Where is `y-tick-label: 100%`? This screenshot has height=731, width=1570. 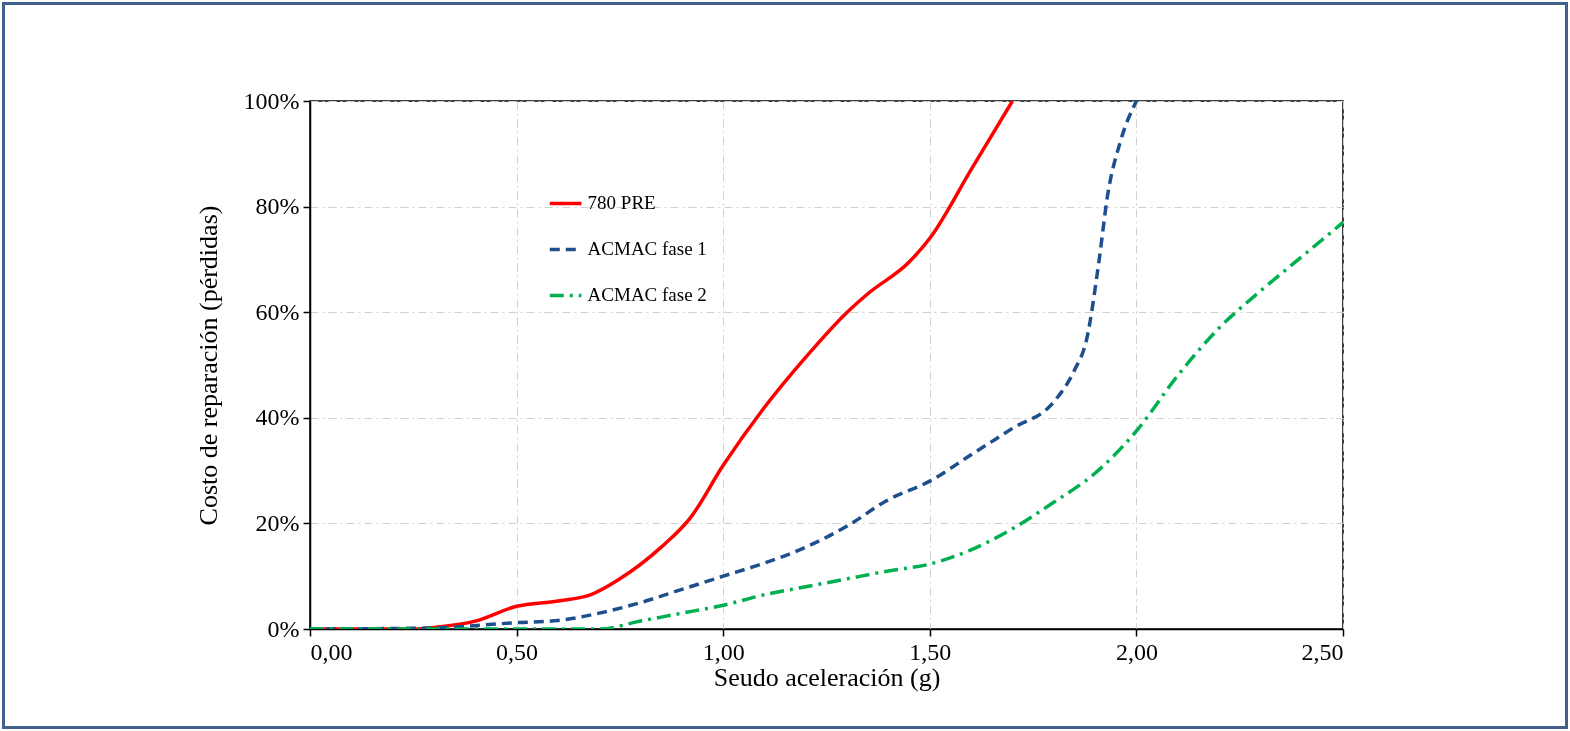 y-tick-label: 100% is located at coordinates (271, 100).